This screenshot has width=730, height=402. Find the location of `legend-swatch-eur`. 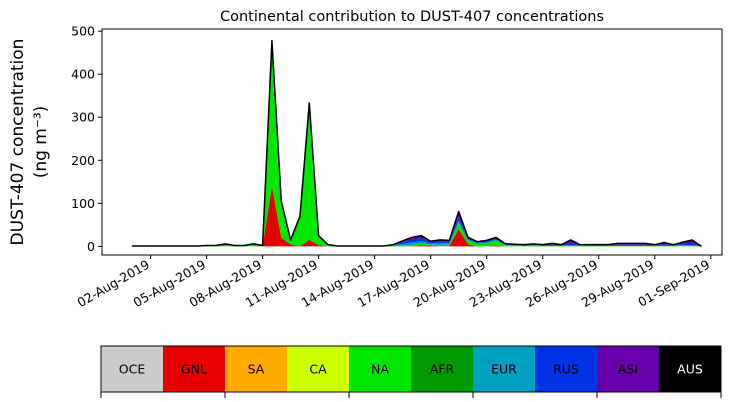

legend-swatch-eur is located at coordinates (504, 369).